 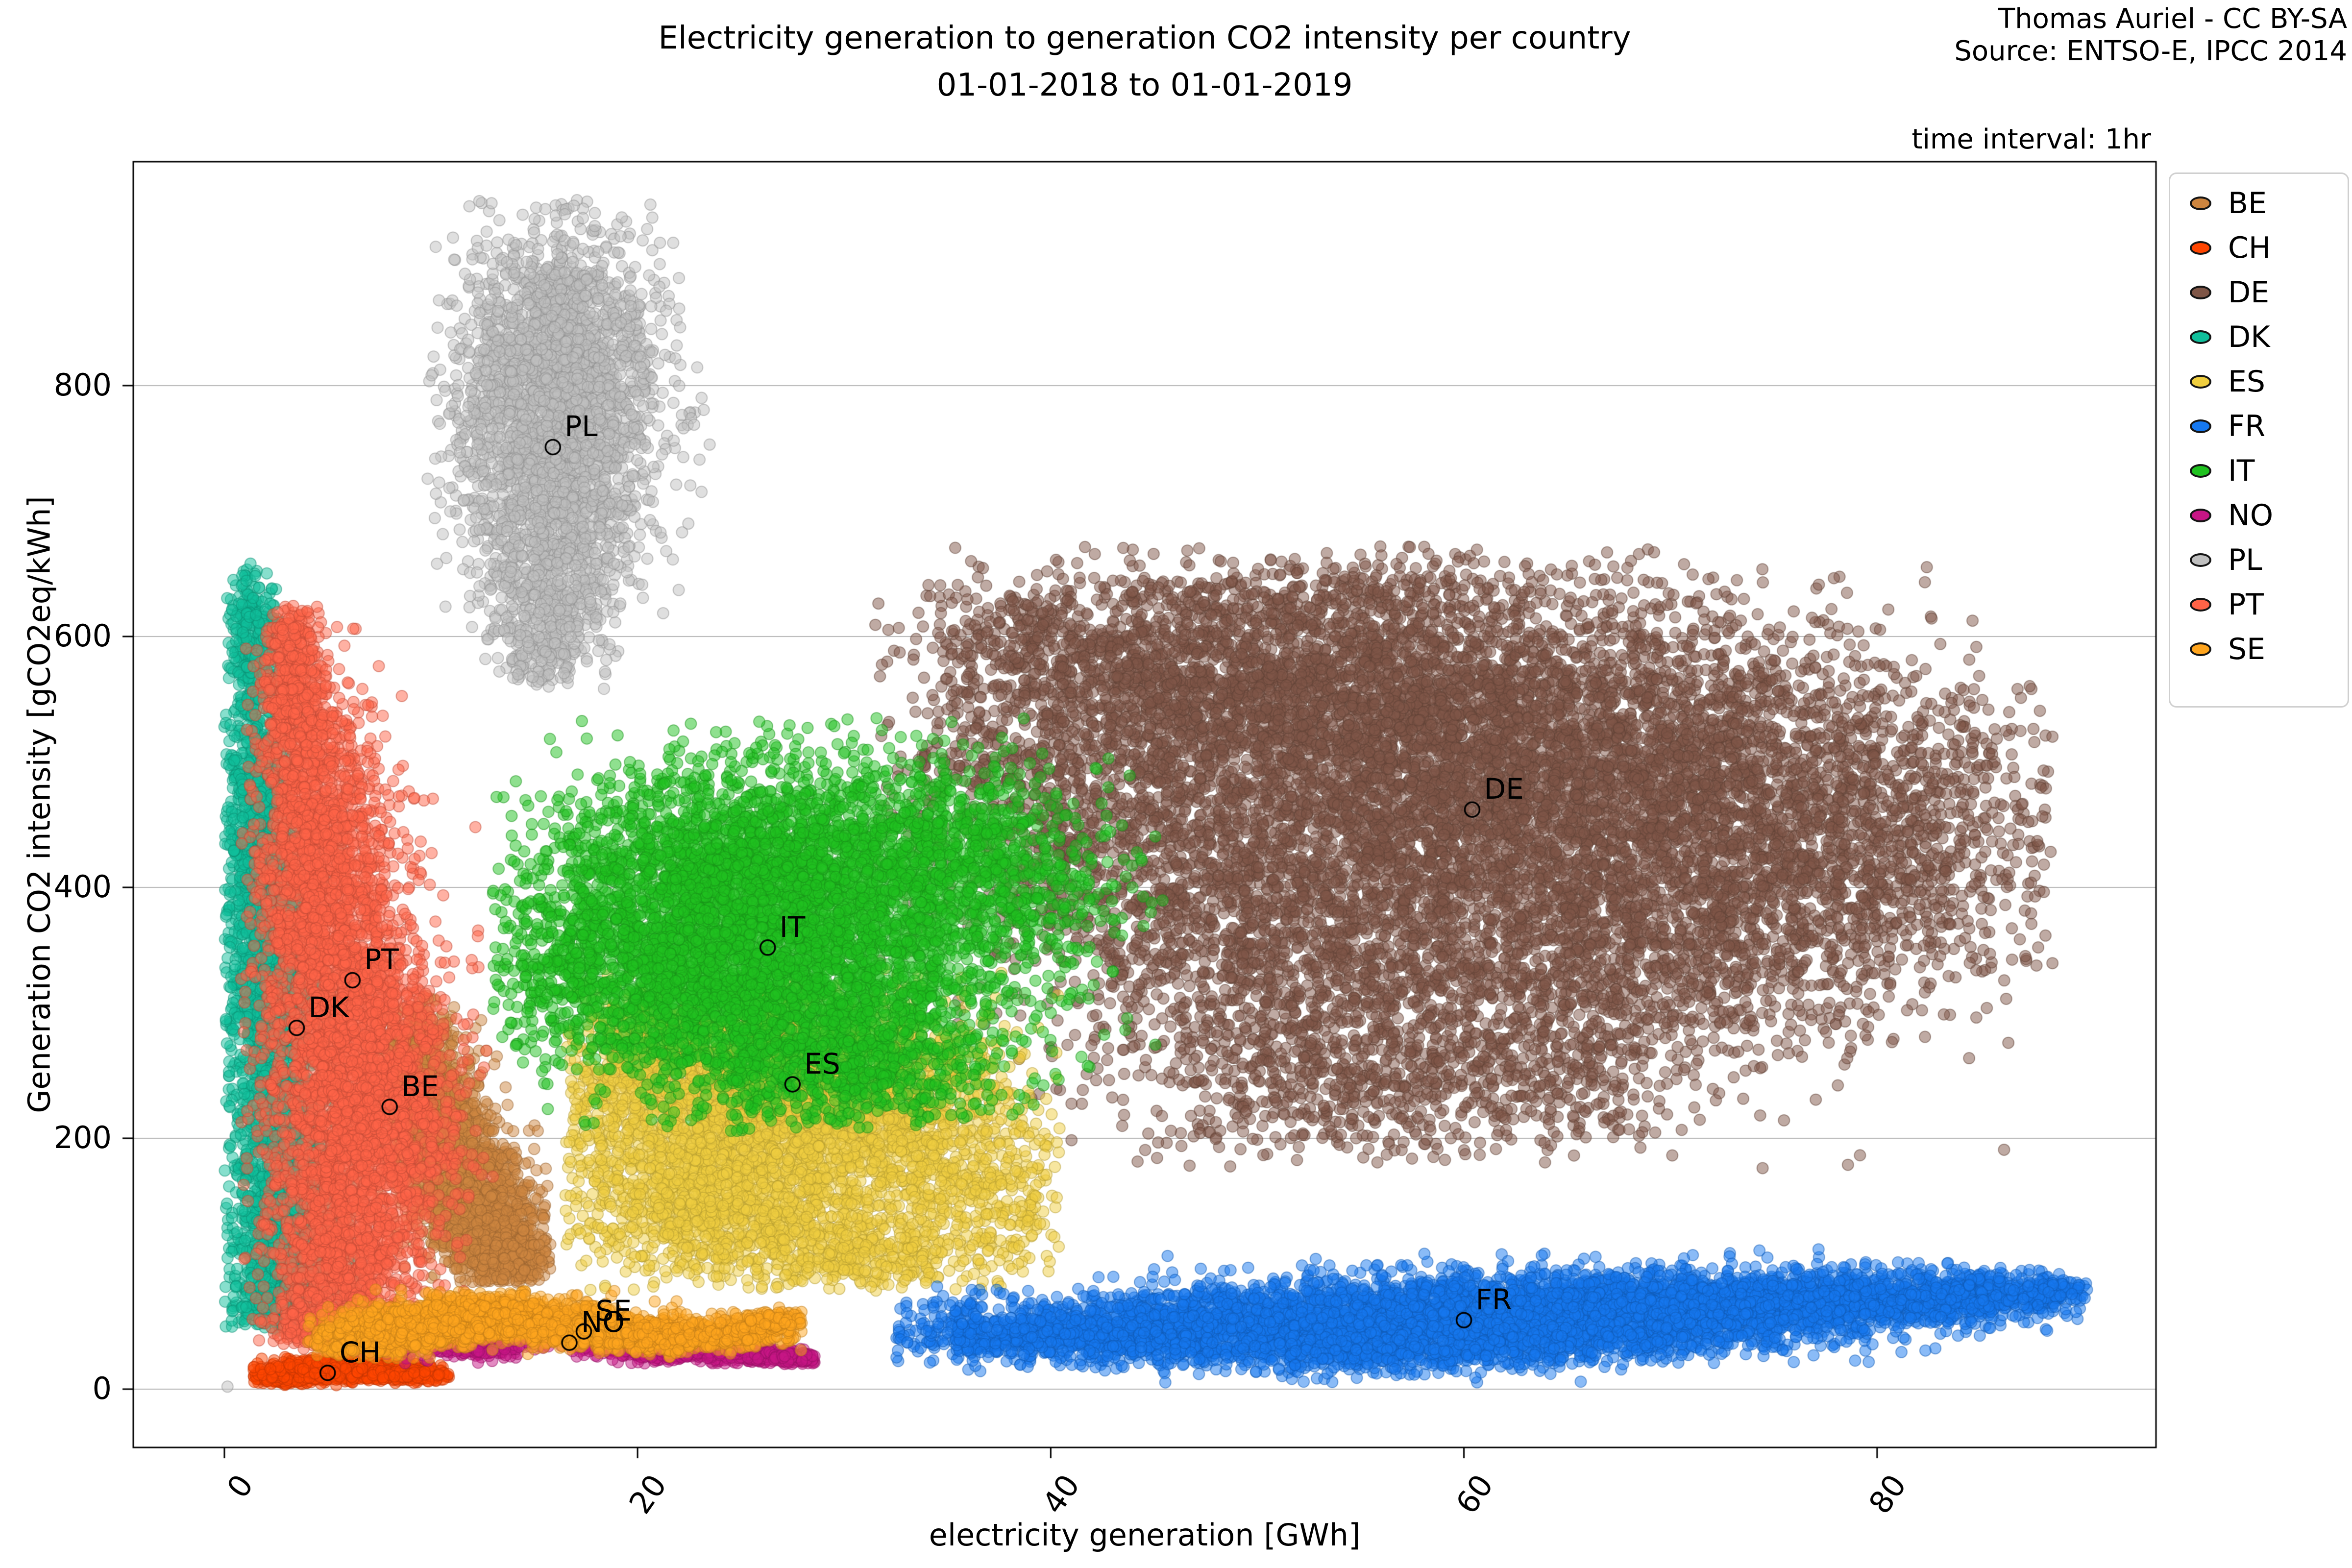 I want to click on chart-subtitle: 01-01-2018 to 01-01-2019, so click(x=1144, y=85).